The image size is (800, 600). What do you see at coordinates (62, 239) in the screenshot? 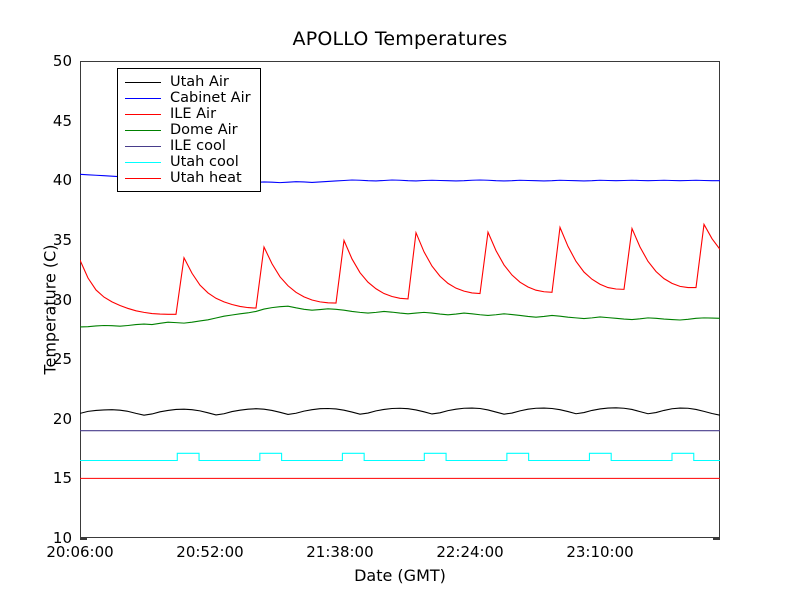
I see `y-tick-label: 35` at bounding box center [62, 239].